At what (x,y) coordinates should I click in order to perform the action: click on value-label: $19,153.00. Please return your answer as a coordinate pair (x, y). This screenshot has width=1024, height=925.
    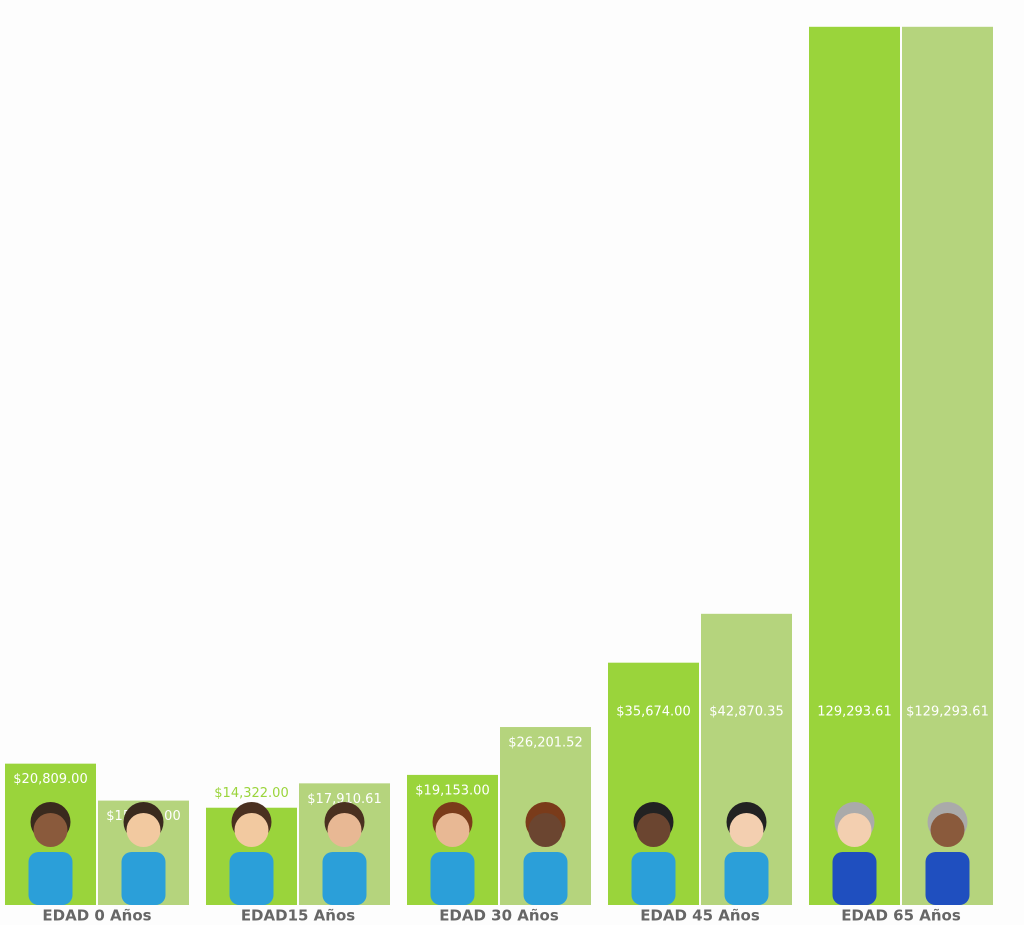
    Looking at the image, I should click on (452, 790).